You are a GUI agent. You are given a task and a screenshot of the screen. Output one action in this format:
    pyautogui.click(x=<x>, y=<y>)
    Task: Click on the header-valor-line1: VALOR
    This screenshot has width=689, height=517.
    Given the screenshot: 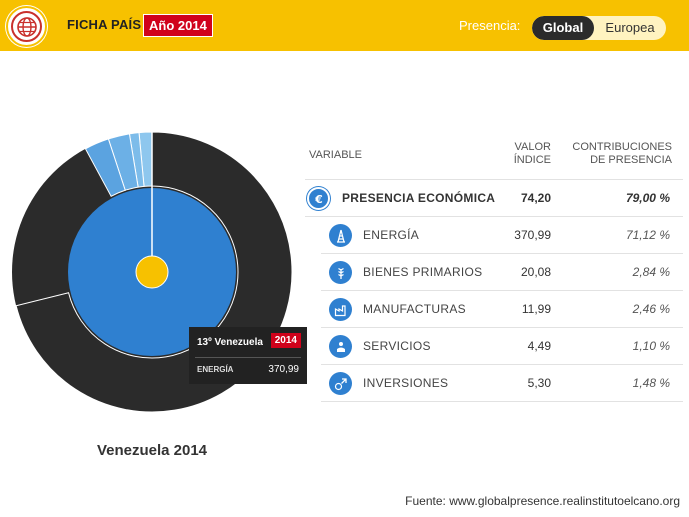 What is the action you would take?
    pyautogui.click(x=532, y=147)
    